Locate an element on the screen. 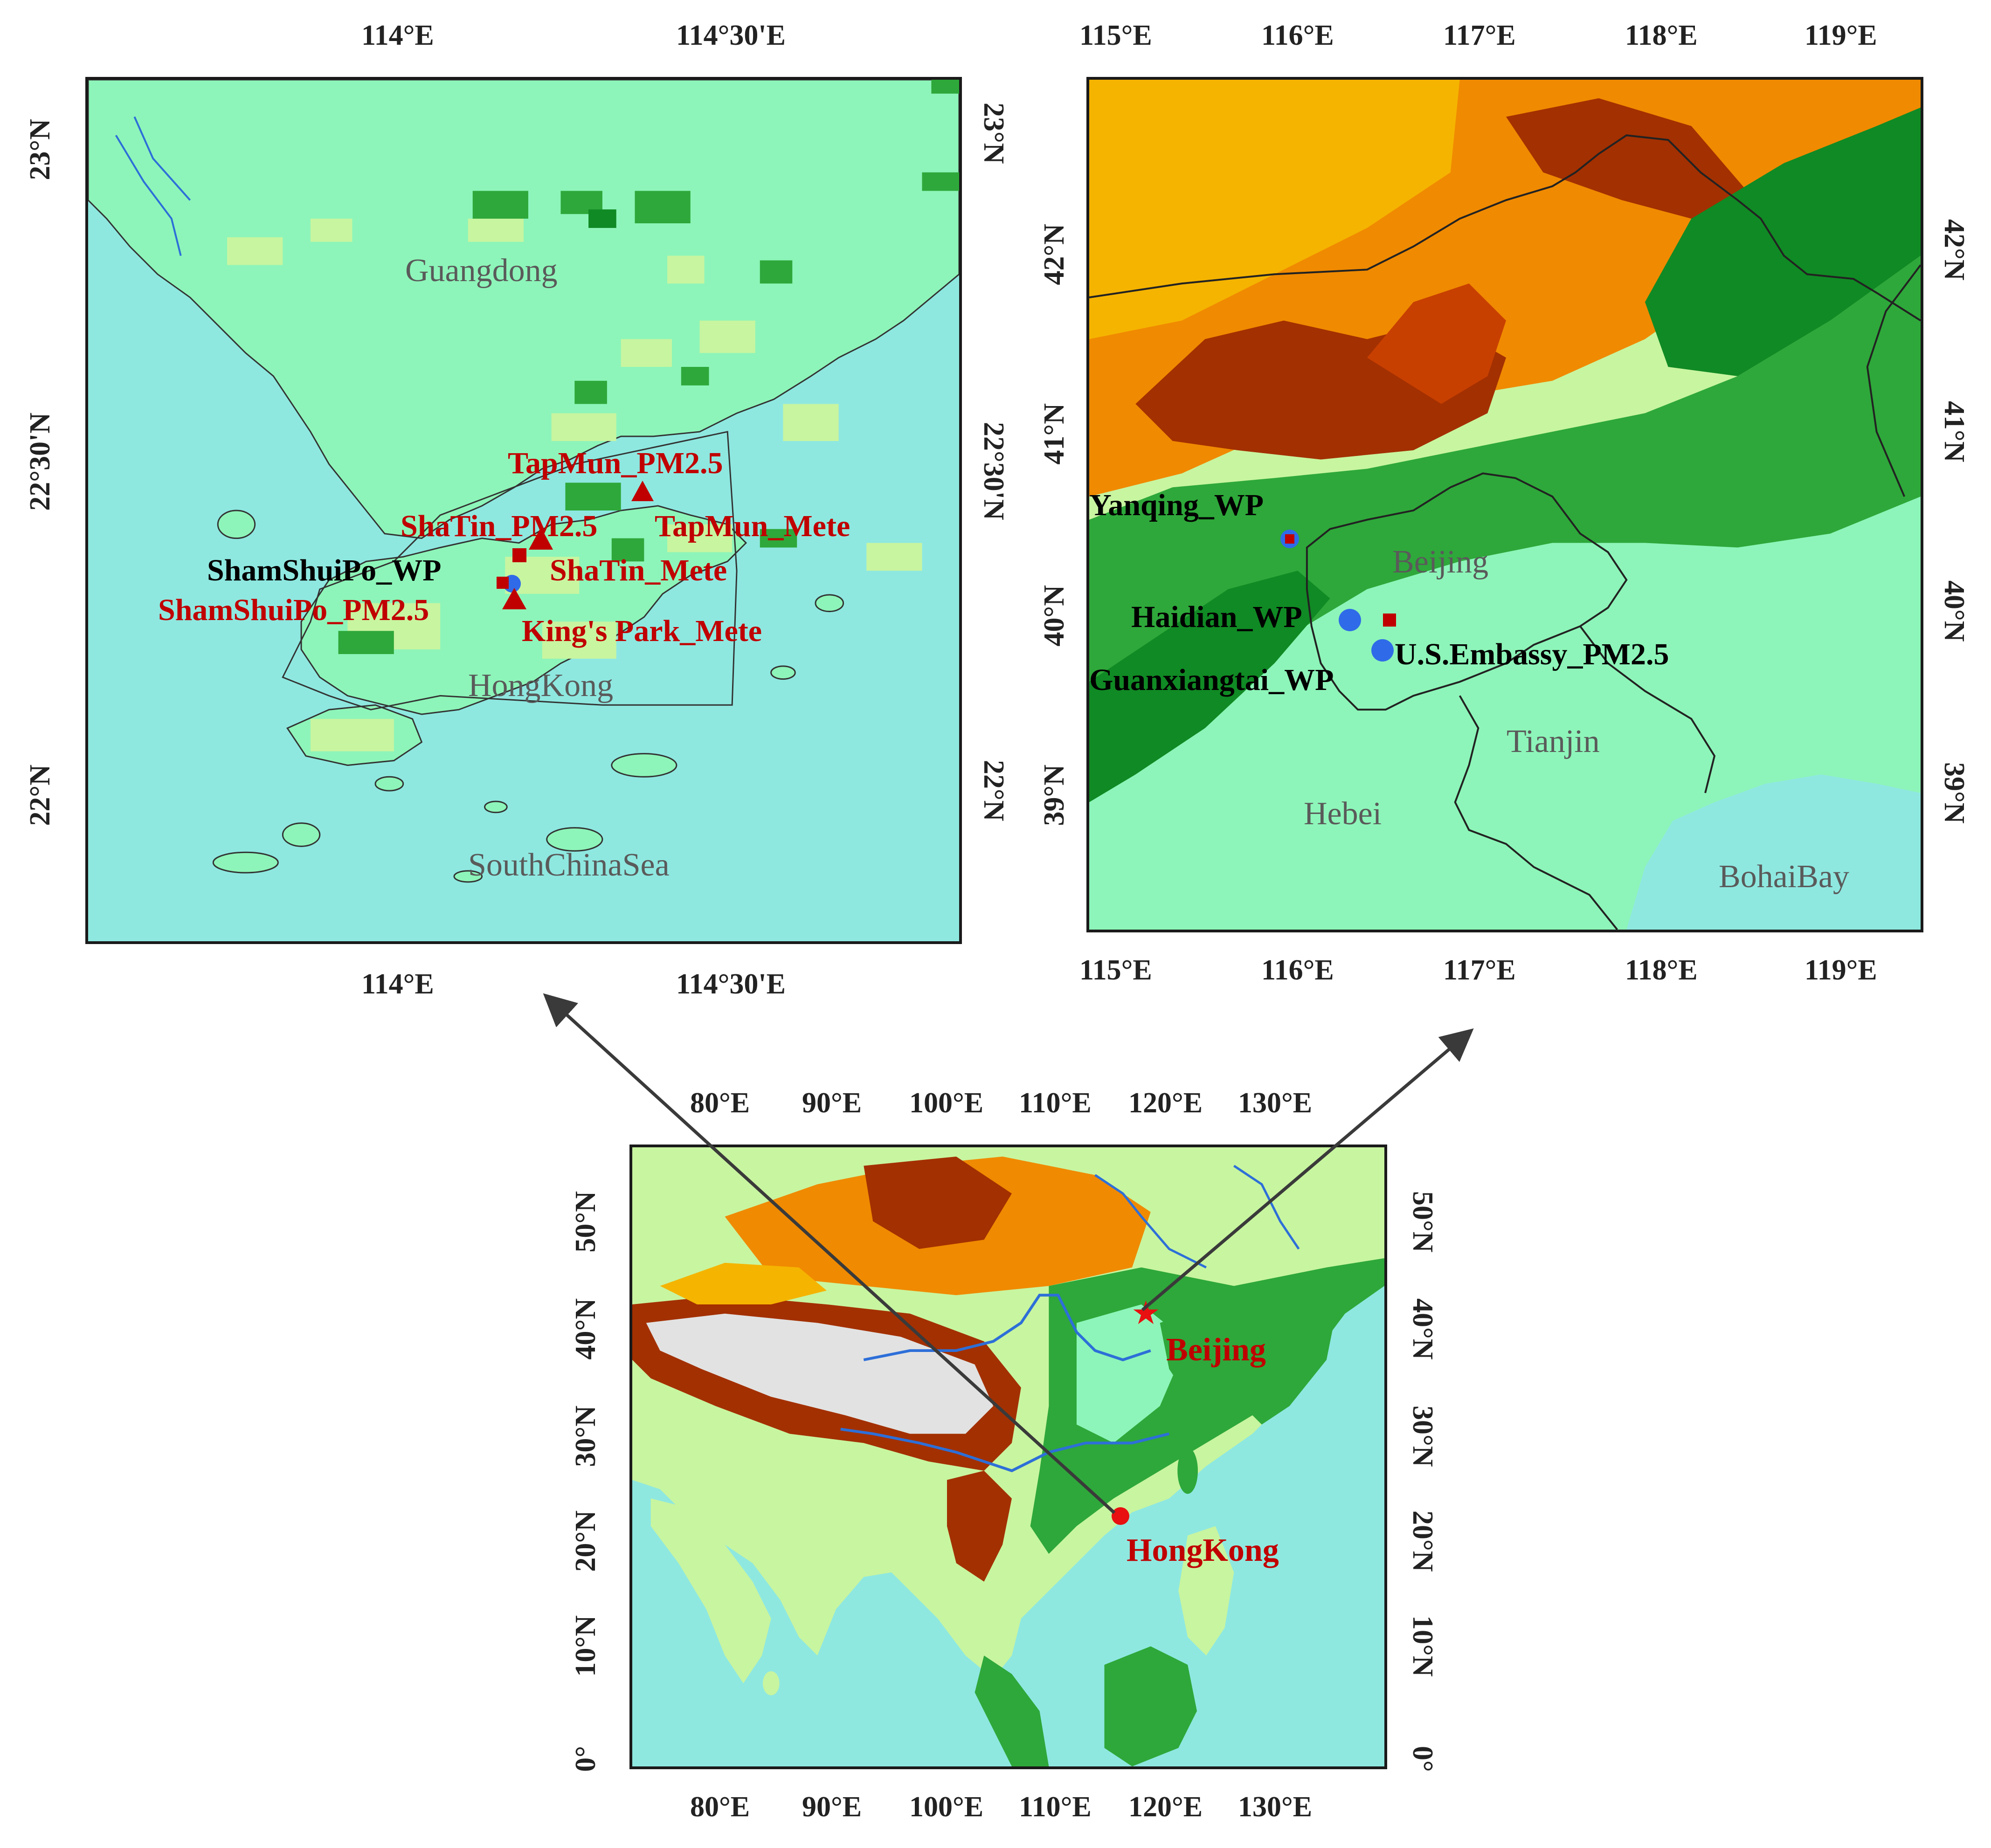 The image size is (1991, 1848). cn-top-tick-4: 110°E is located at coordinates (1055, 1103).